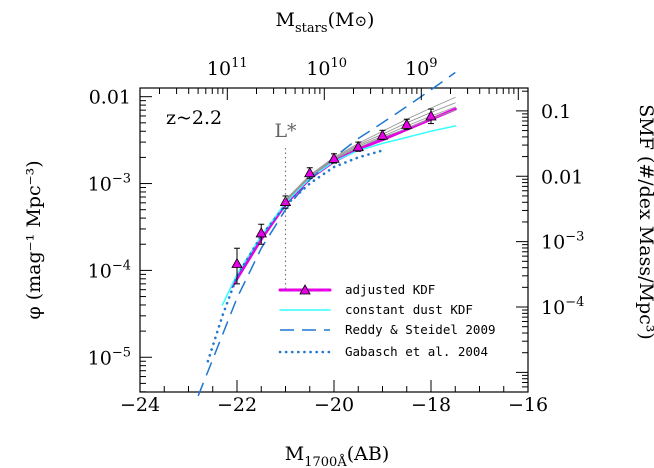 The width and height of the screenshot is (654, 468). Describe the element at coordinates (334, 405) in the screenshot. I see `x-tick-label: −20` at that location.